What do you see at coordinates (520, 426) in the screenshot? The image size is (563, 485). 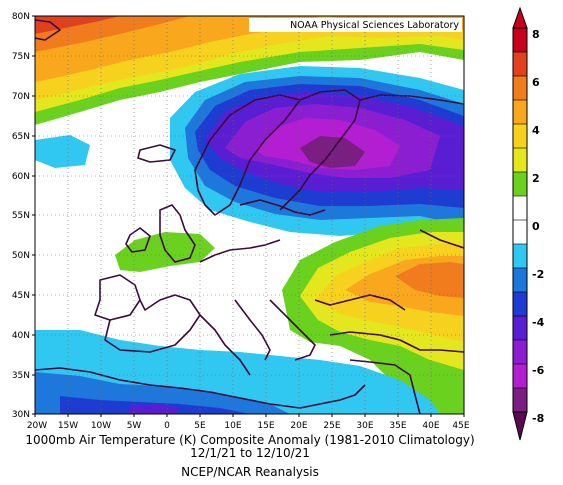 I see `colorbar-bottom-arrow` at bounding box center [520, 426].